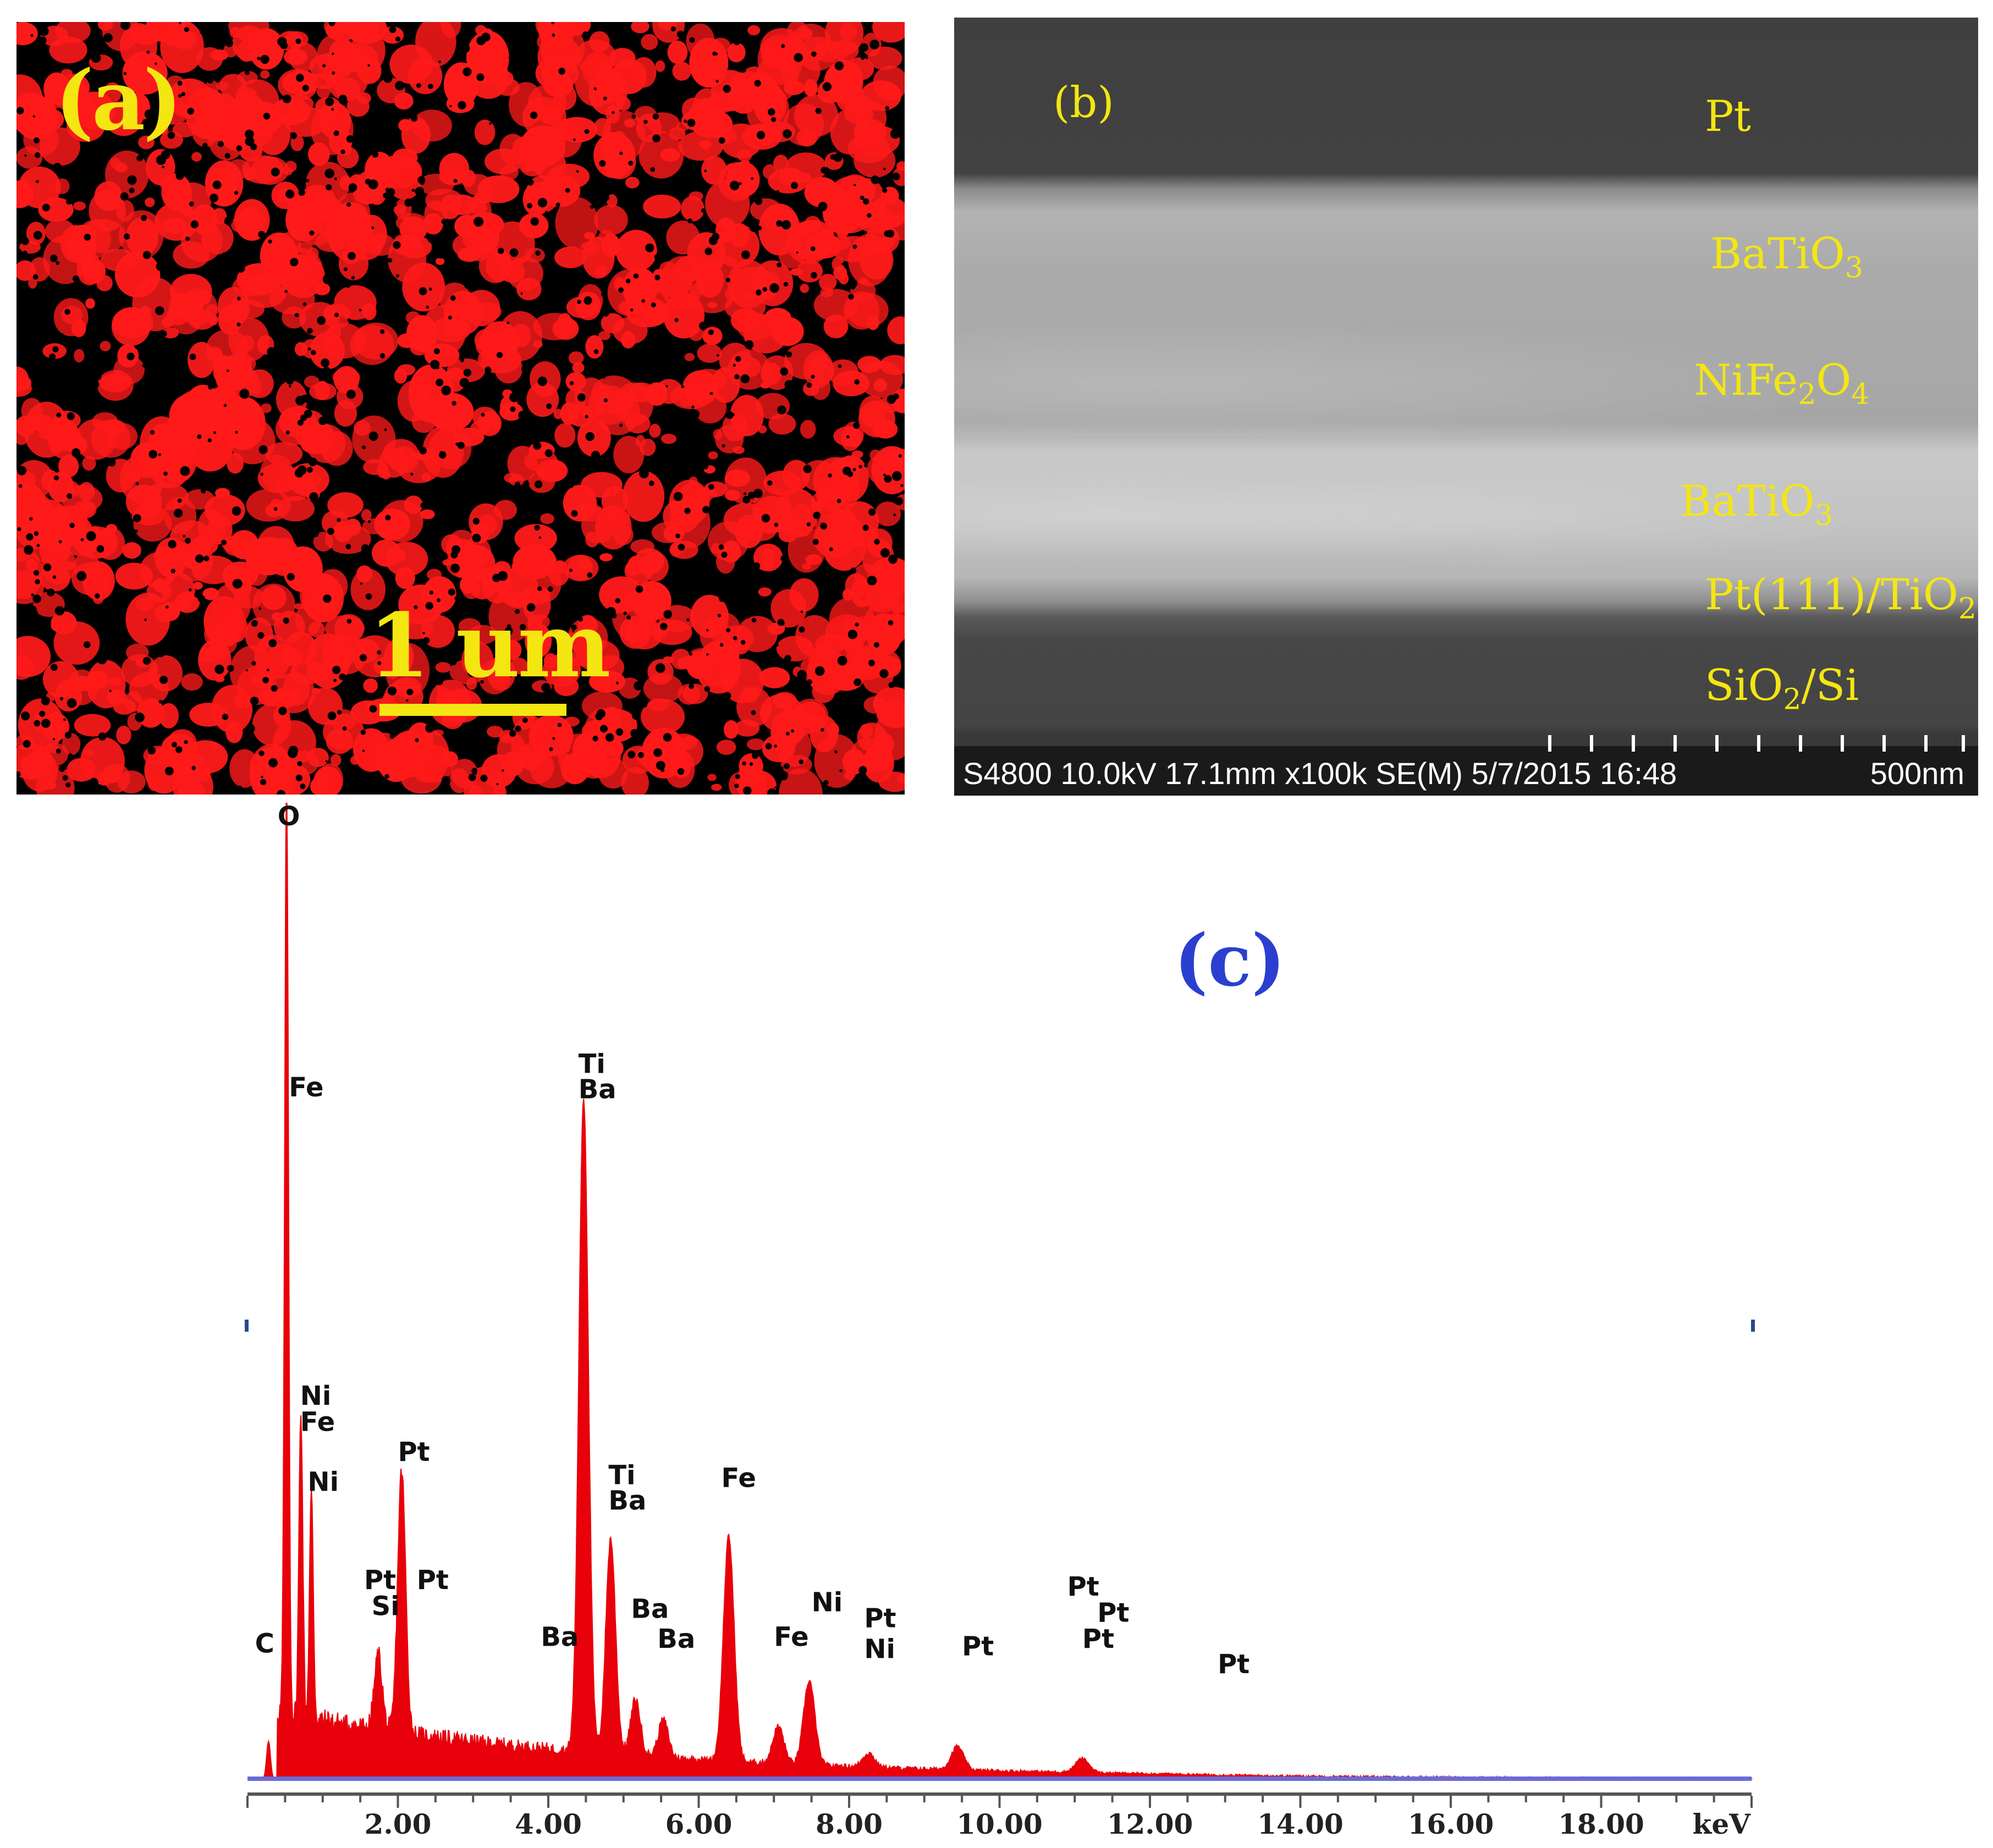  Describe the element at coordinates (264, 1644) in the screenshot. I see `eds-peak-label: C` at that location.